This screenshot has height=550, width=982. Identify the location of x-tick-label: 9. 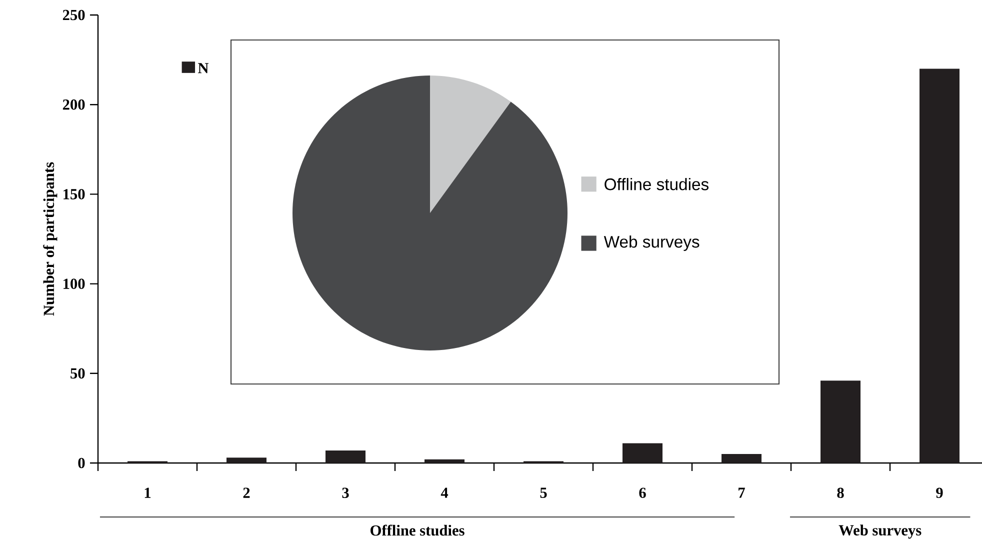
(939, 493).